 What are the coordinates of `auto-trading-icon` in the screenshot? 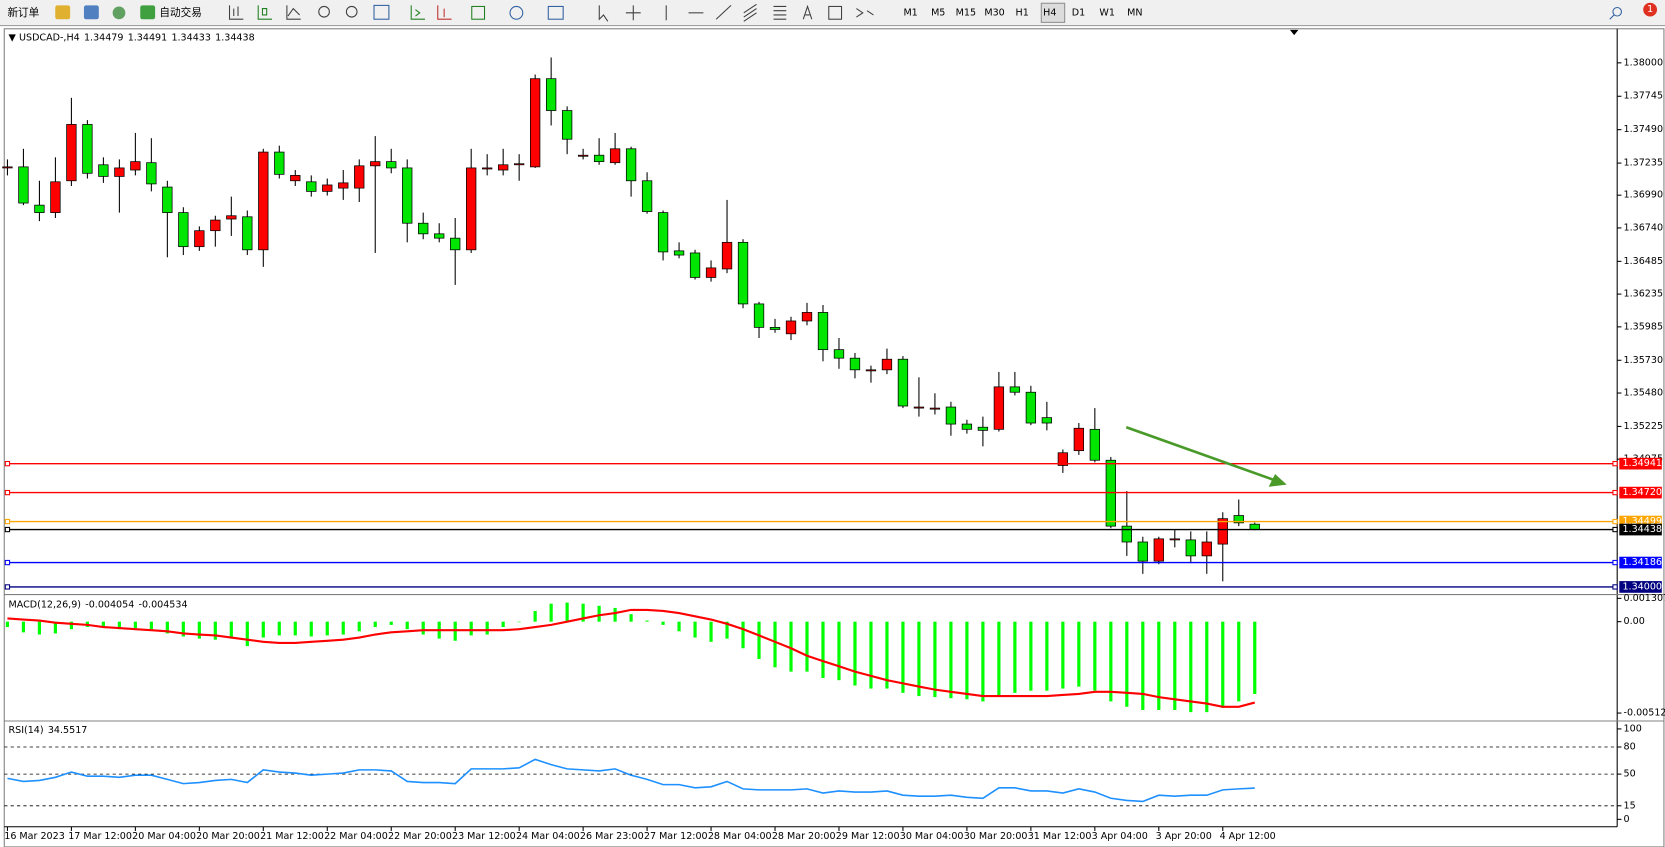 It's located at (148, 12).